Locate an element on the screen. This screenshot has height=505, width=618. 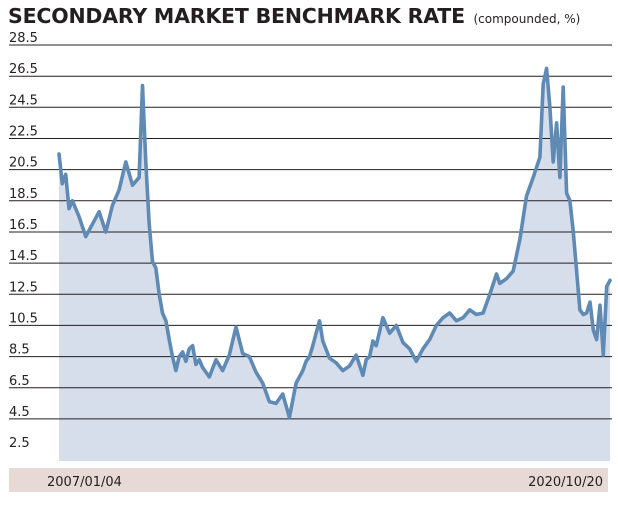
x-tick-label-end: 2020/10/20 is located at coordinates (565, 482).